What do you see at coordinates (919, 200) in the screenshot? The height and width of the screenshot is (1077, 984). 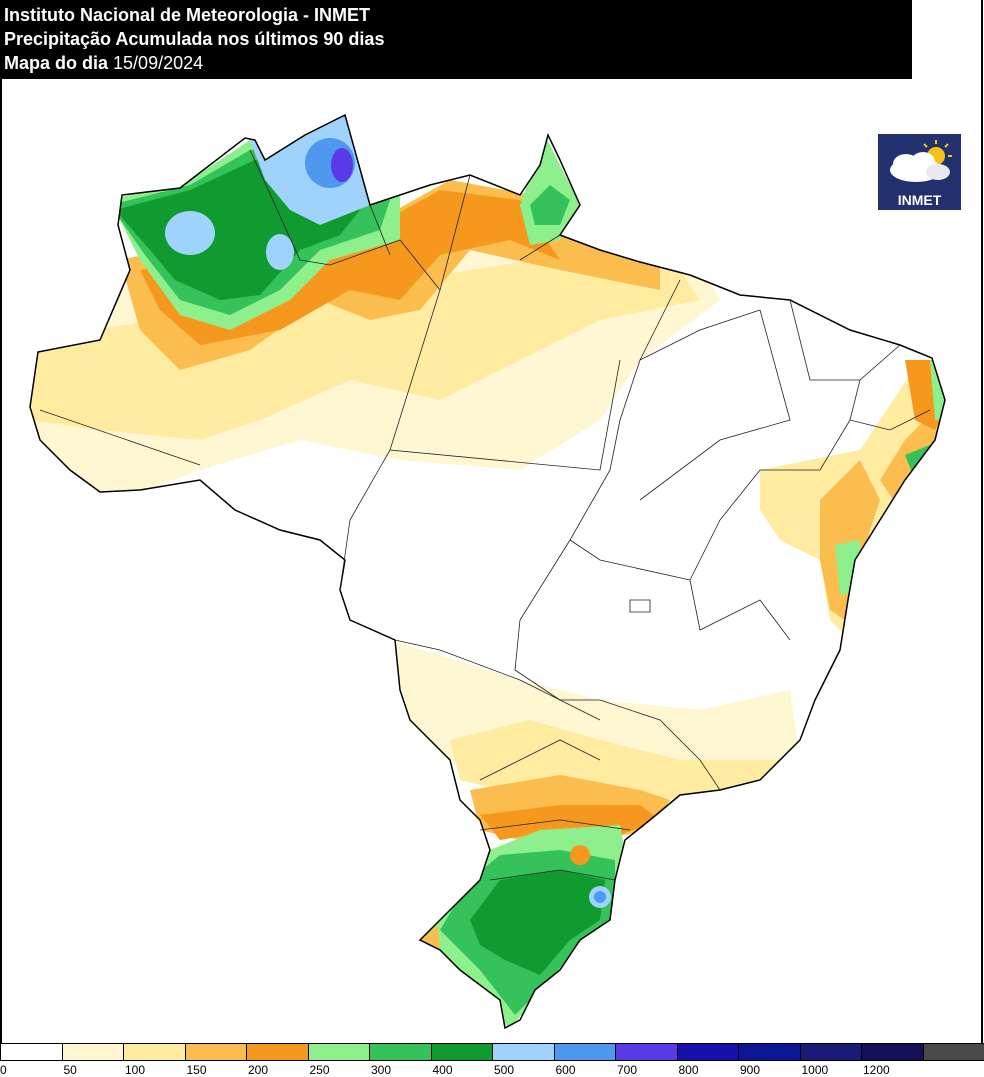 I see `logo-text: INMET` at bounding box center [919, 200].